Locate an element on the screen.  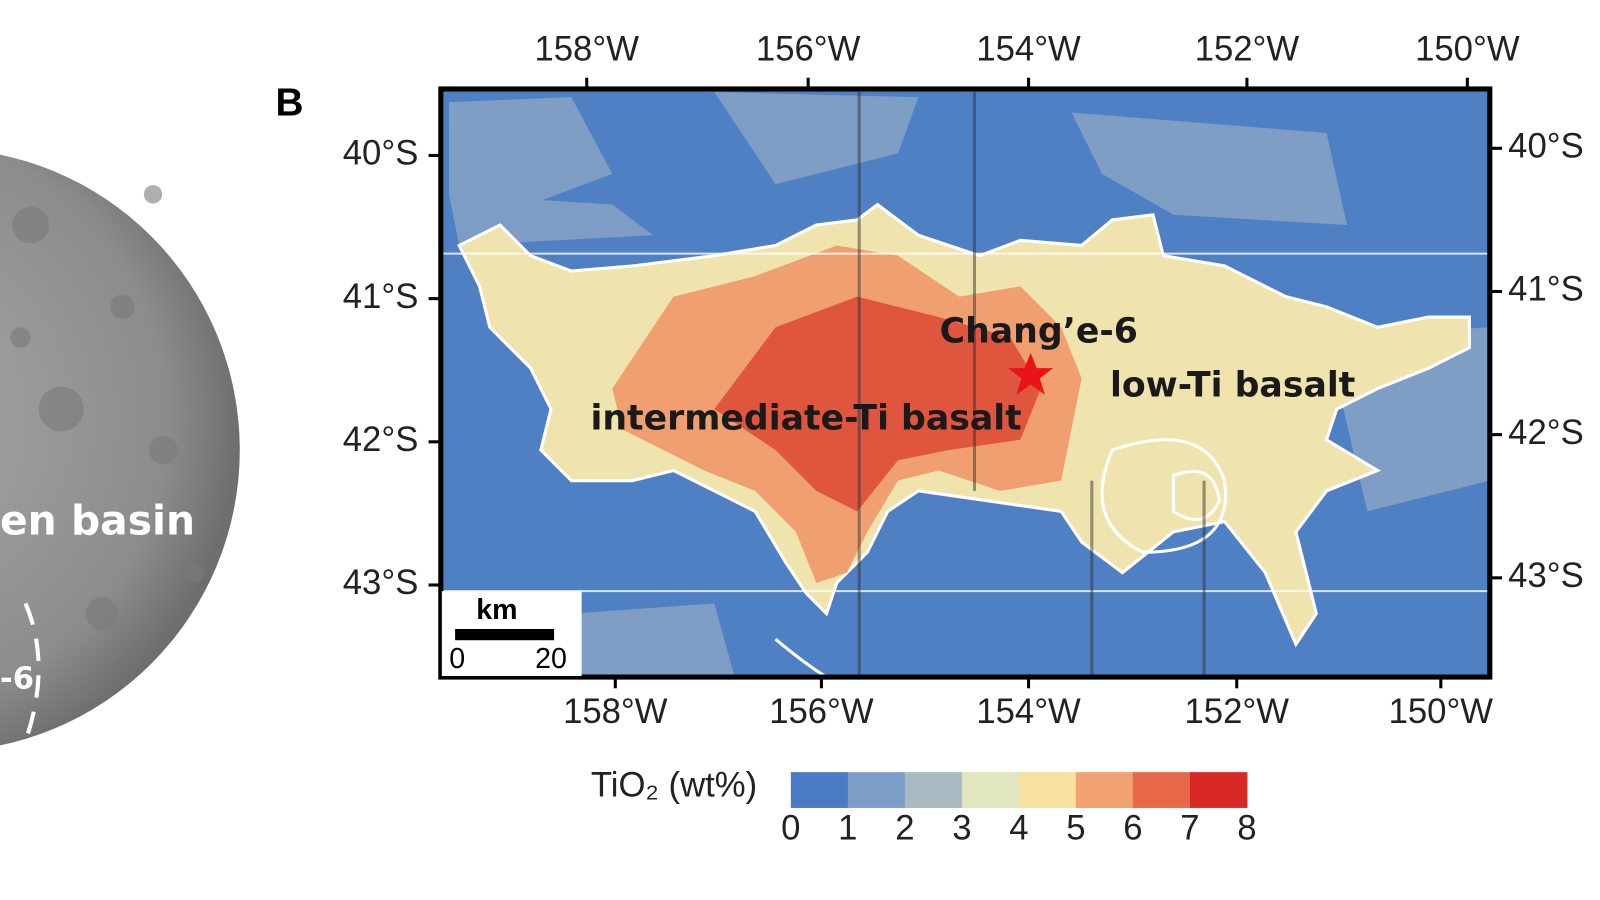
scale-tick: 20 is located at coordinates (551, 659).